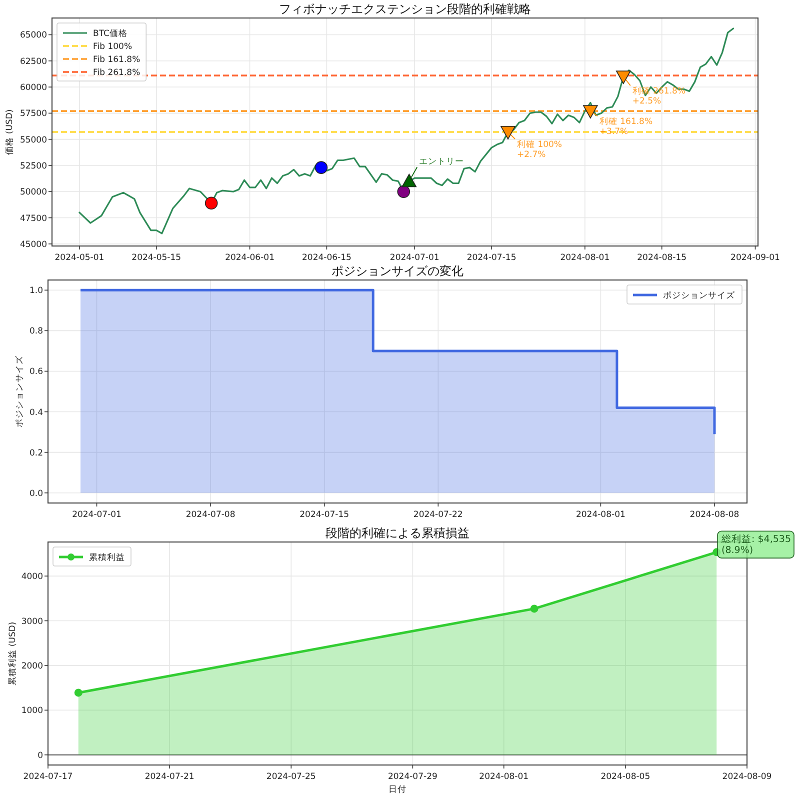  I want to click on x-tick-label: 2024-08-08, so click(715, 515).